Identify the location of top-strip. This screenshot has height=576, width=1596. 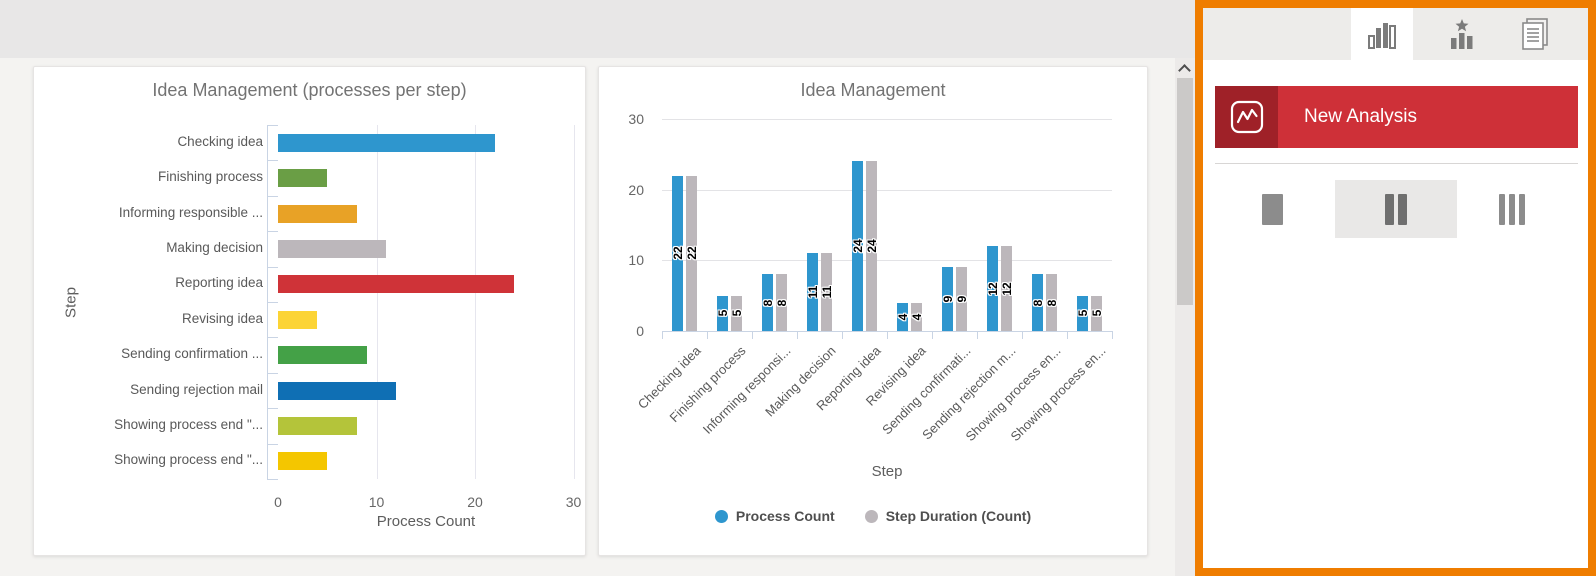
(598, 29).